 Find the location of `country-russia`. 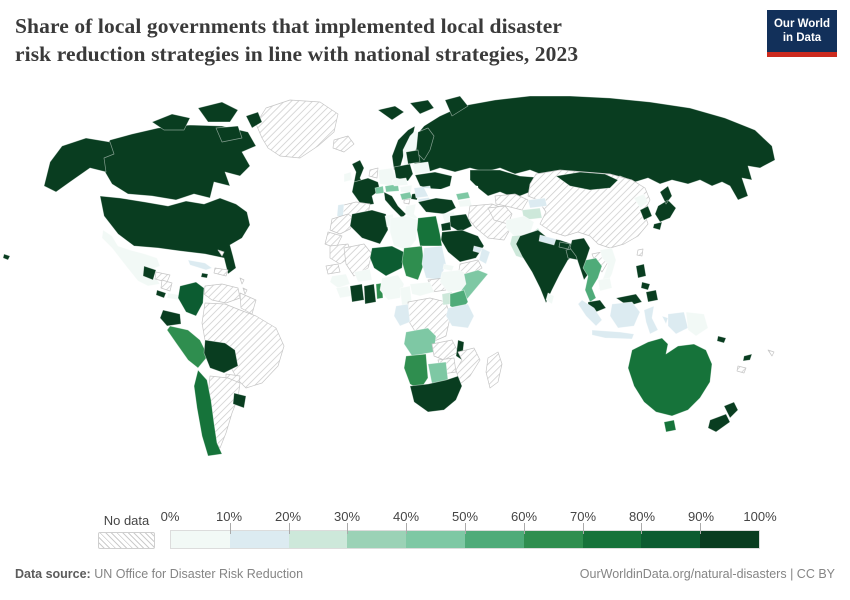

country-russia is located at coordinates (591, 148).